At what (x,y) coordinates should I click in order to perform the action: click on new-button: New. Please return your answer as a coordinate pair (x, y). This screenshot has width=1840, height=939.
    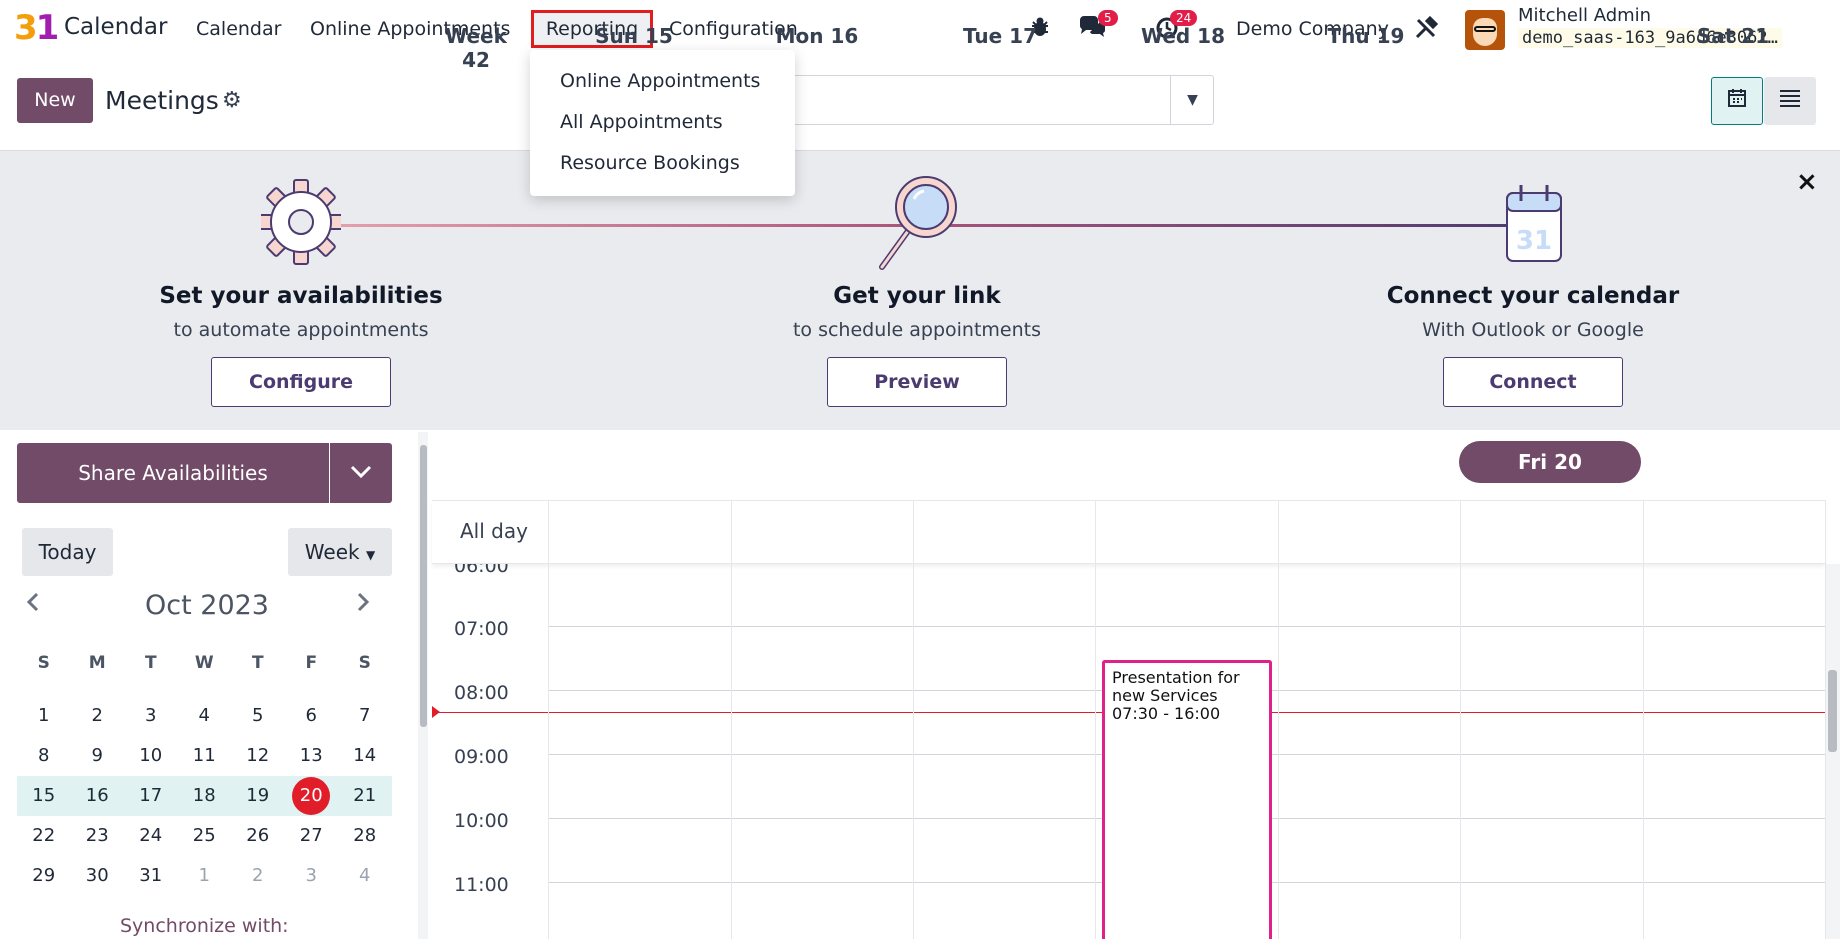
    Looking at the image, I should click on (55, 100).